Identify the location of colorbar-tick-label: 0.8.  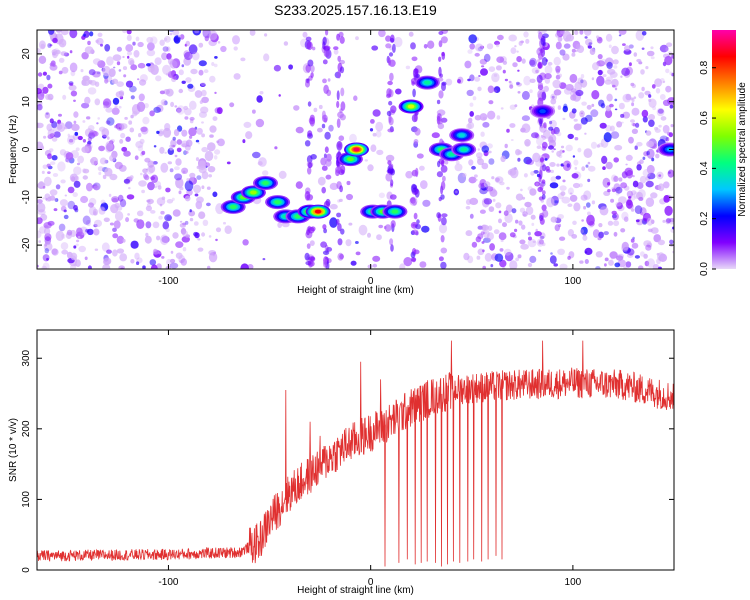
(704, 67).